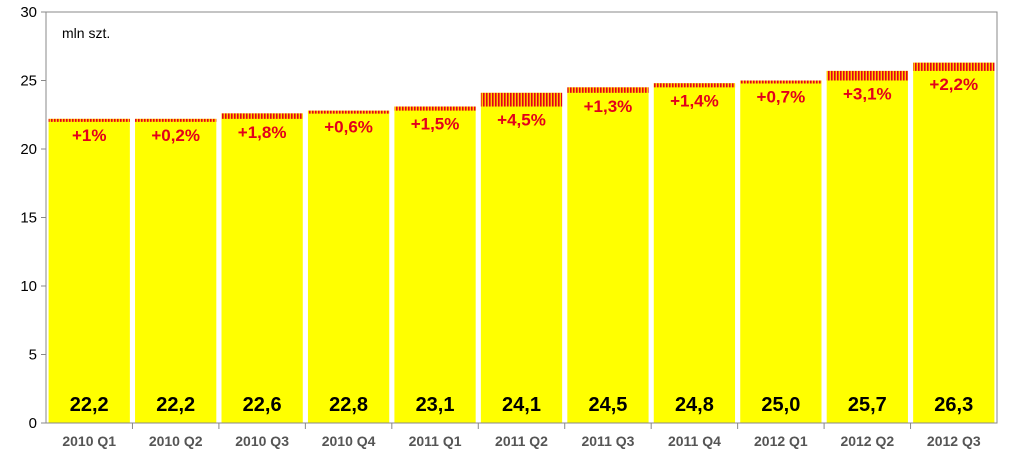 This screenshot has height=455, width=1024. What do you see at coordinates (781, 97) in the screenshot?
I see `bar-change-label: +0,7%` at bounding box center [781, 97].